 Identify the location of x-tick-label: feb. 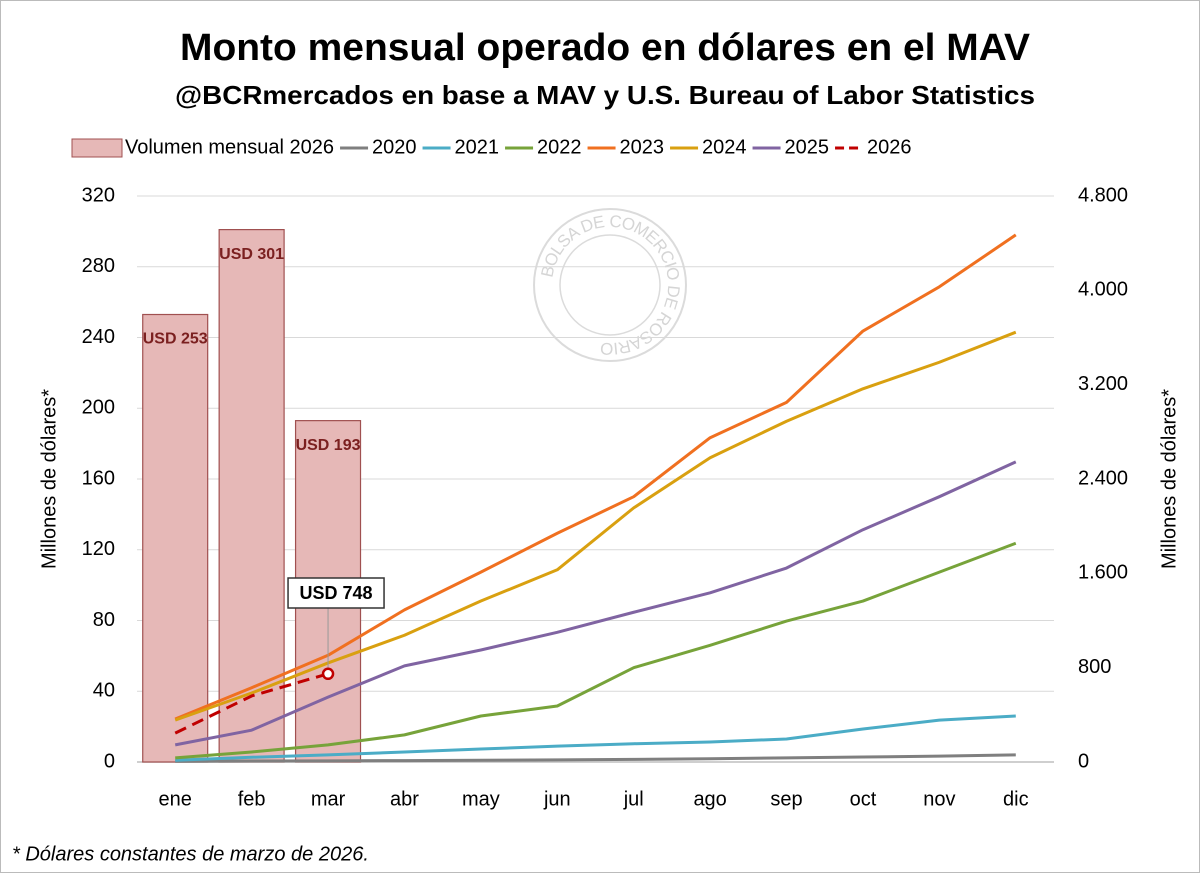
(252, 799).